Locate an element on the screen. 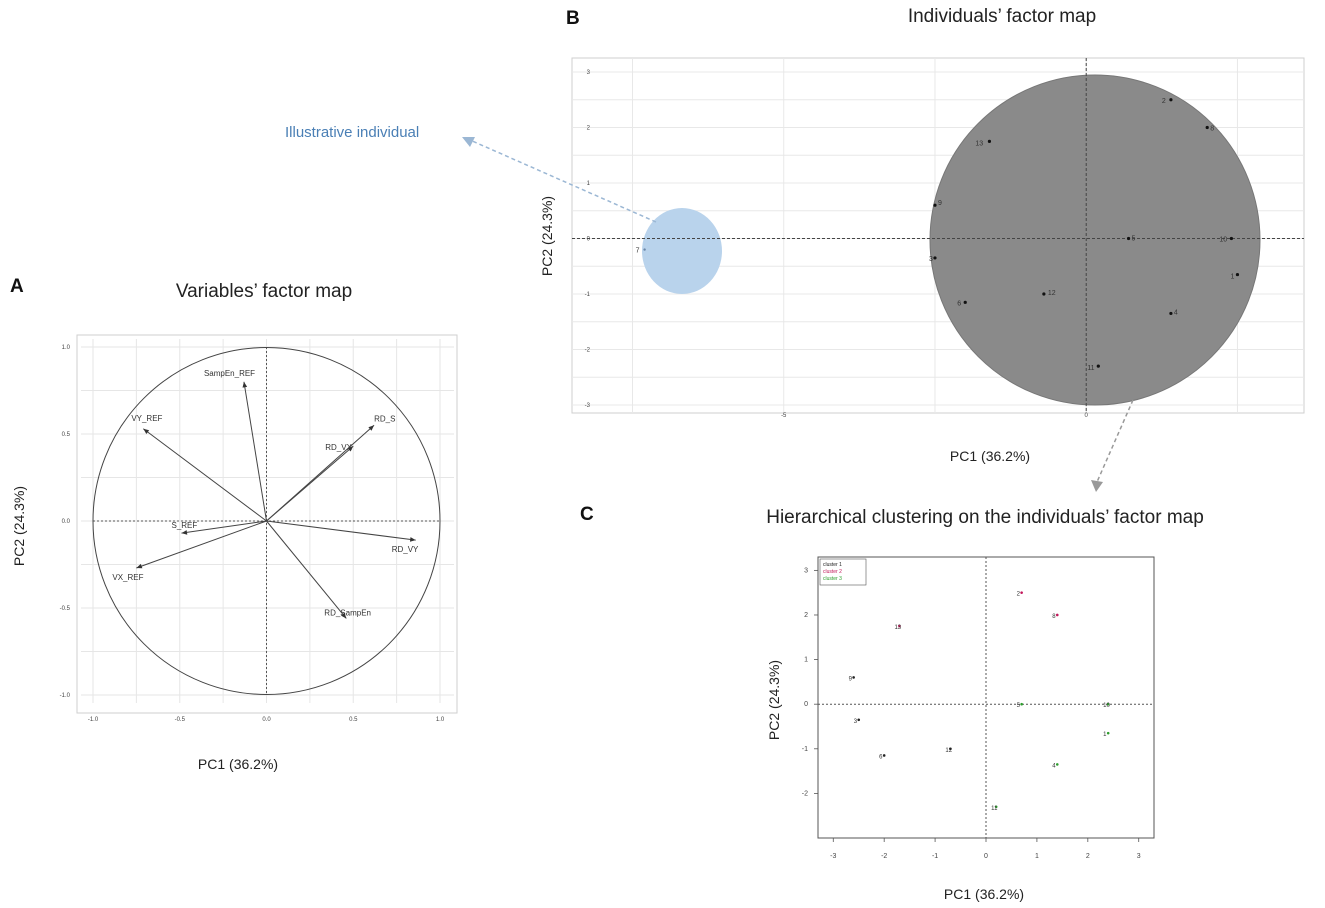 The height and width of the screenshot is (908, 1325). clustered-point-label: 13 is located at coordinates (897, 628).